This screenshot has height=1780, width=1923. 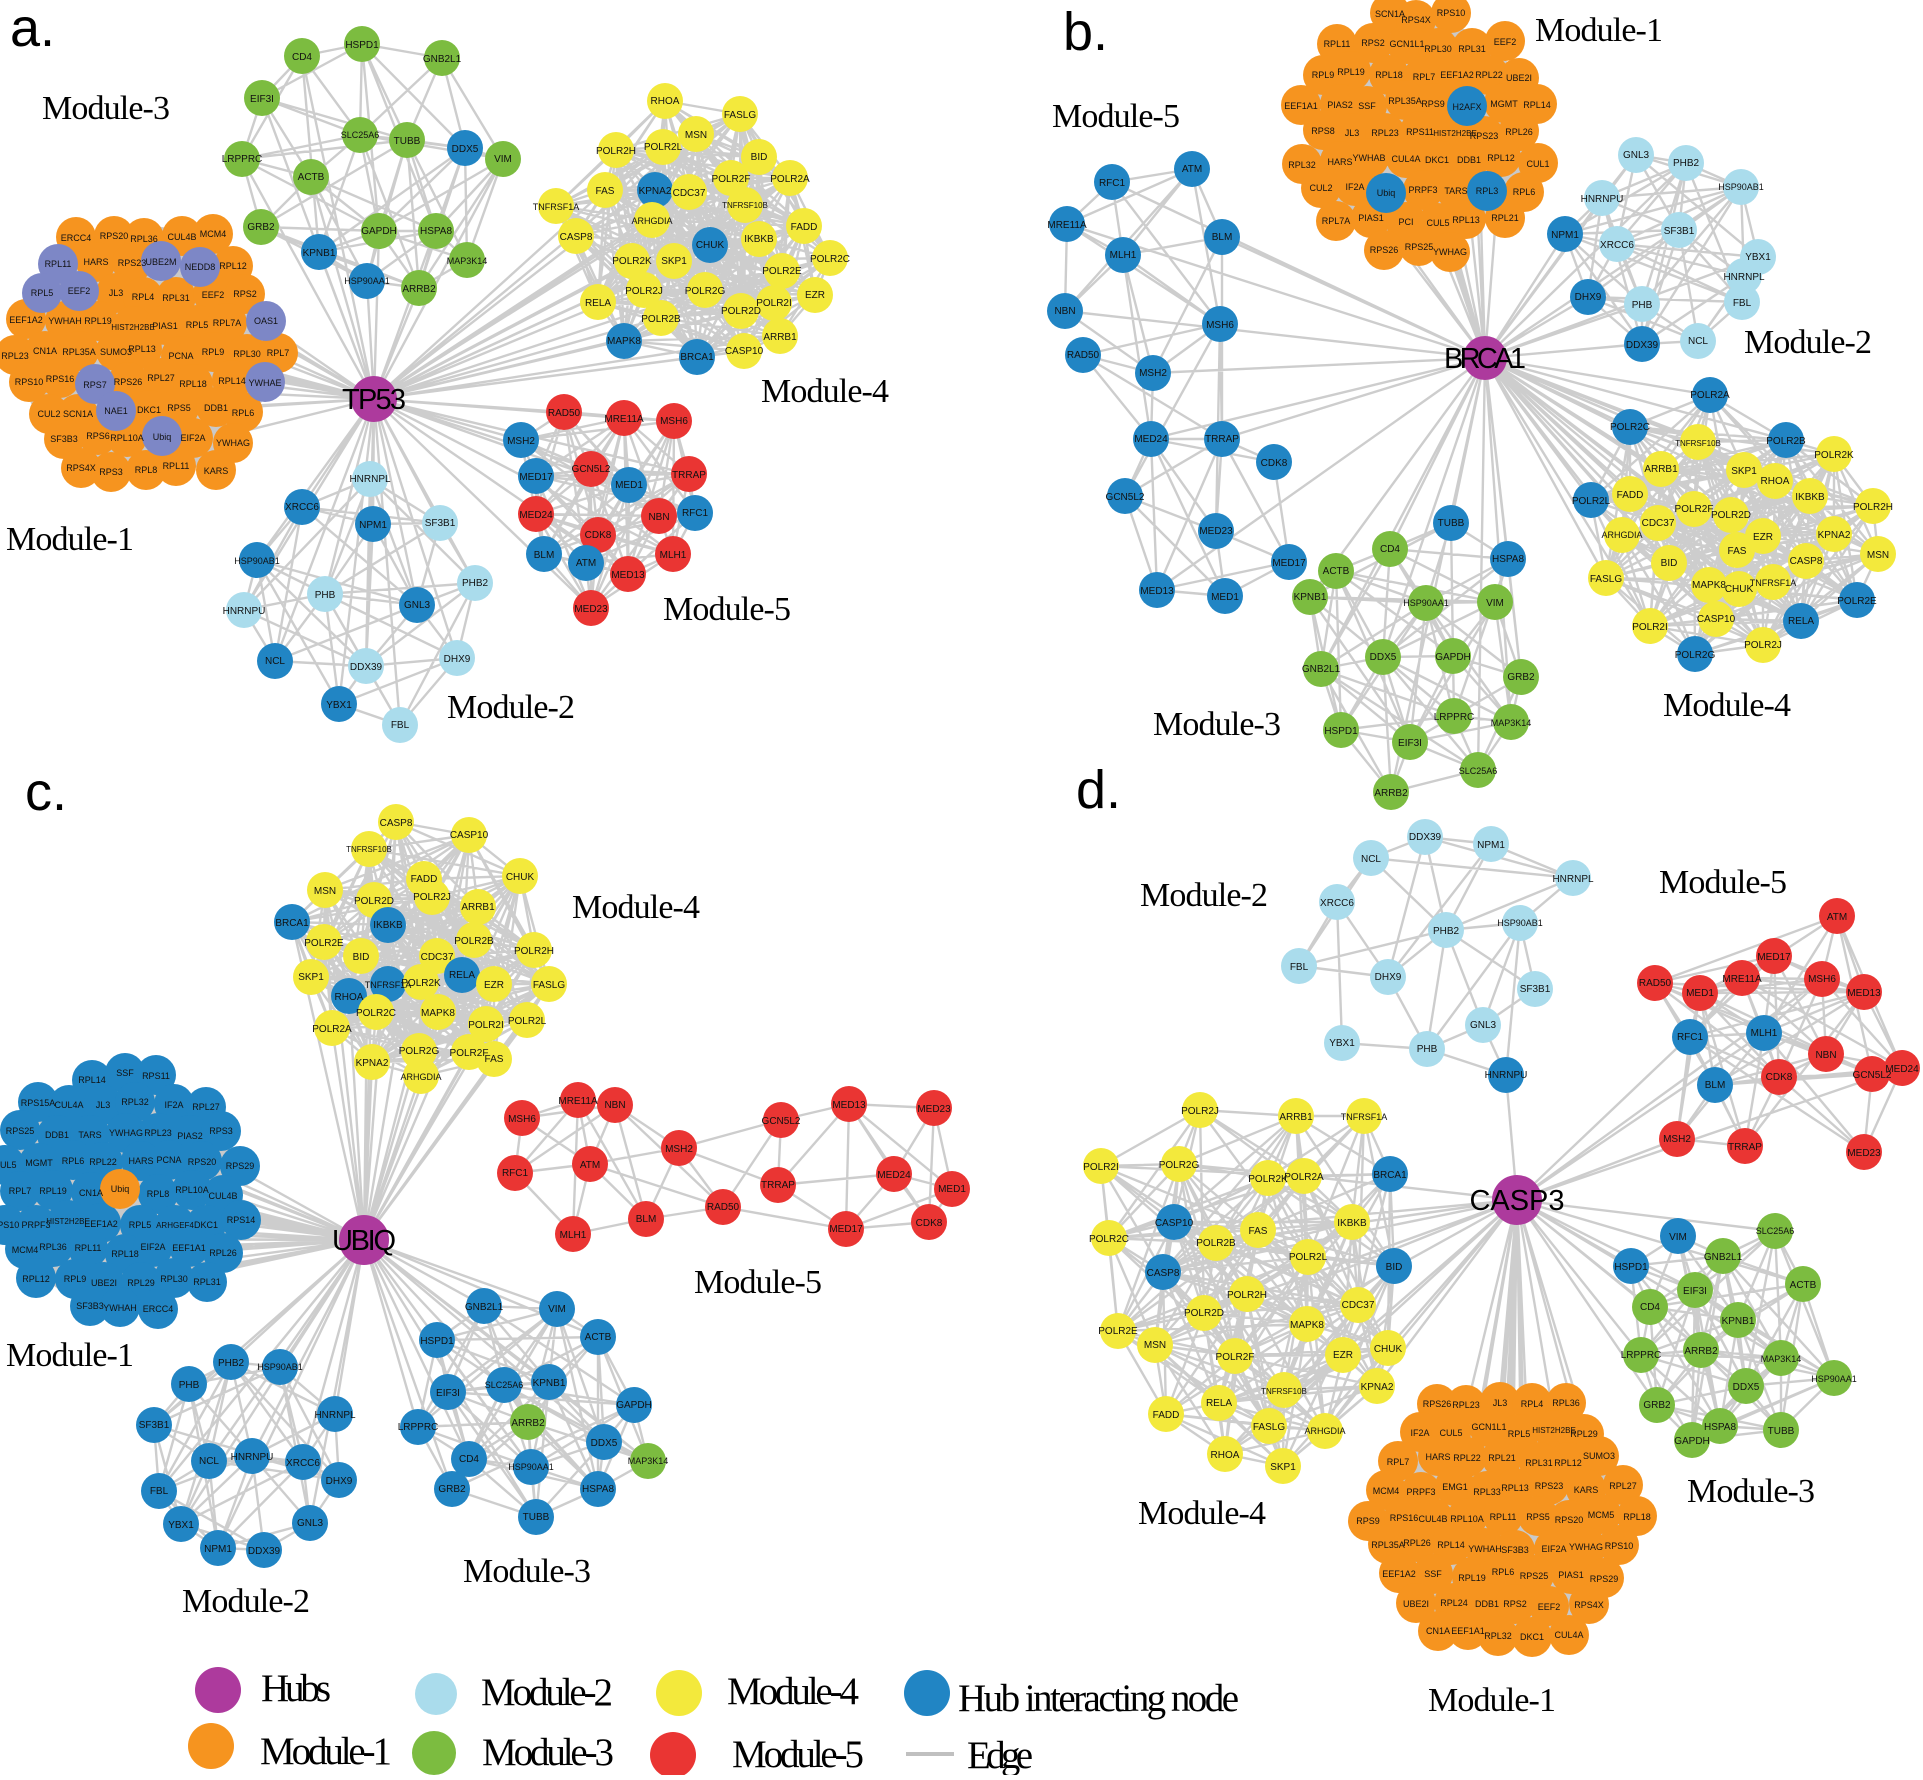 I want to click on svg-text: UBE2M, so click(x=160, y=262).